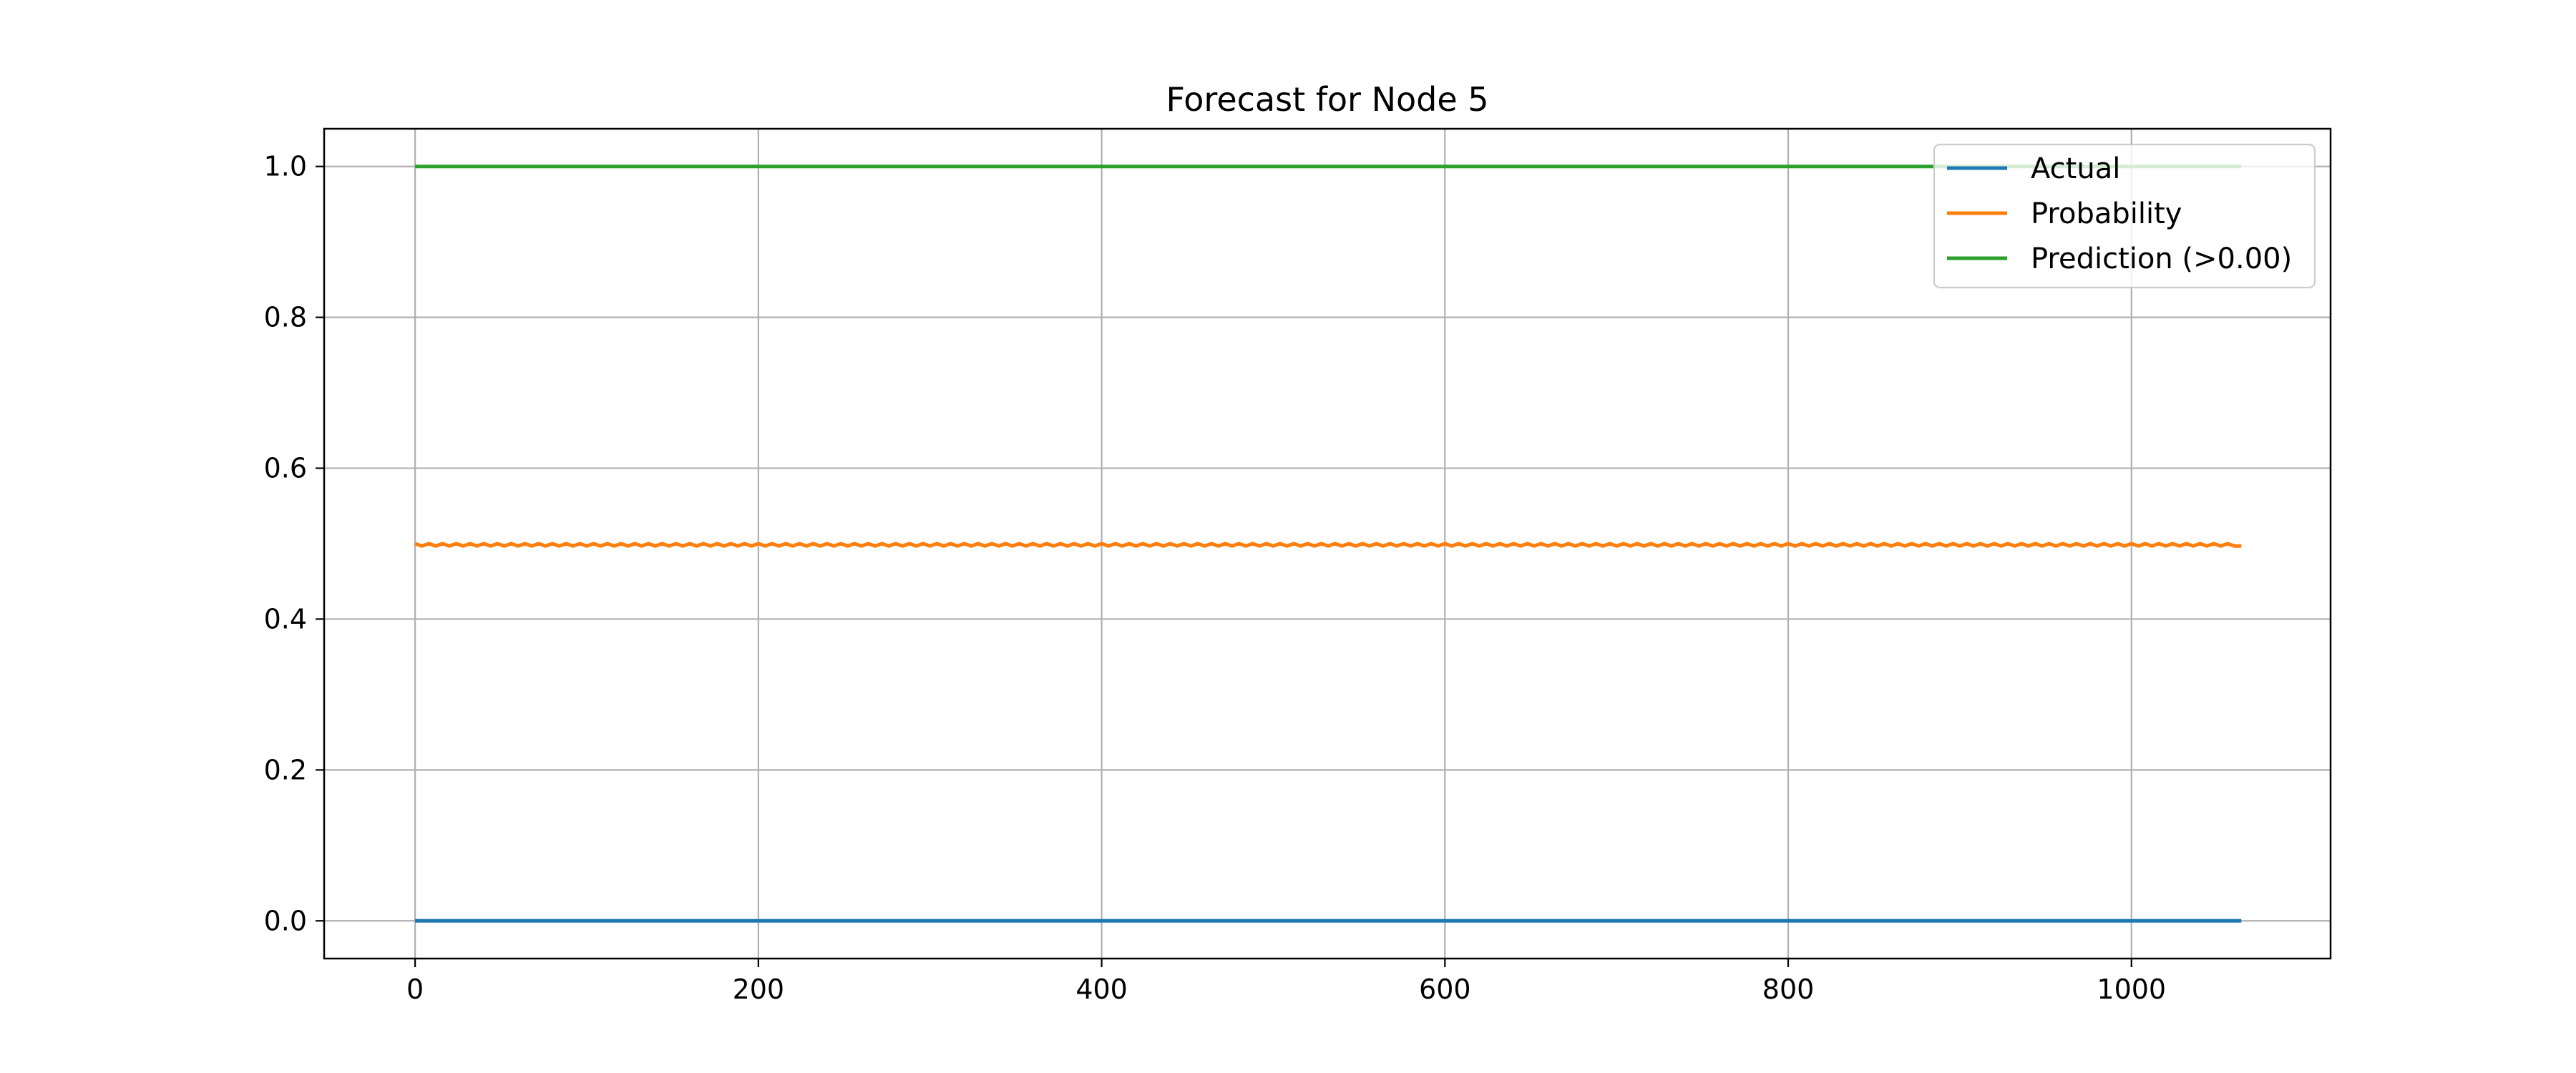 The image size is (2576, 1073). I want to click on y-tick-label: 1.0, so click(285, 166).